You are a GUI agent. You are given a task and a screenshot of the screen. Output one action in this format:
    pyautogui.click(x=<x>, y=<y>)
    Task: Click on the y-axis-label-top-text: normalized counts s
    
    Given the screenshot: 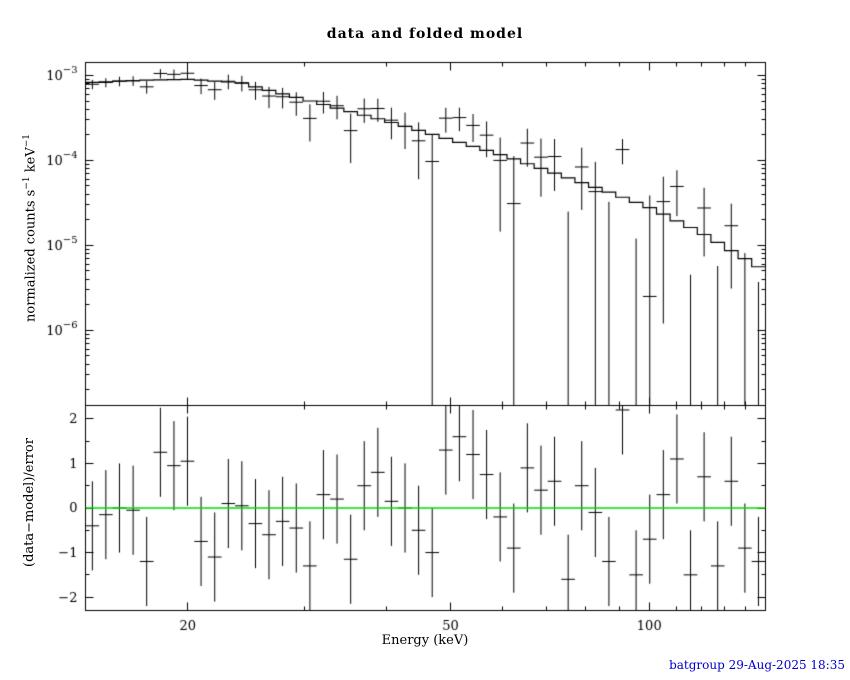 What is the action you would take?
    pyautogui.click(x=31, y=255)
    